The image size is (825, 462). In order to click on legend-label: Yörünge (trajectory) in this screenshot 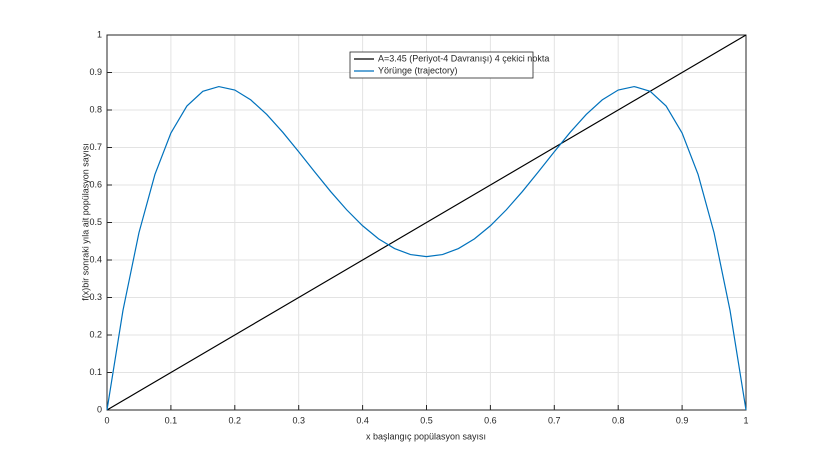, I will do `click(418, 70)`.